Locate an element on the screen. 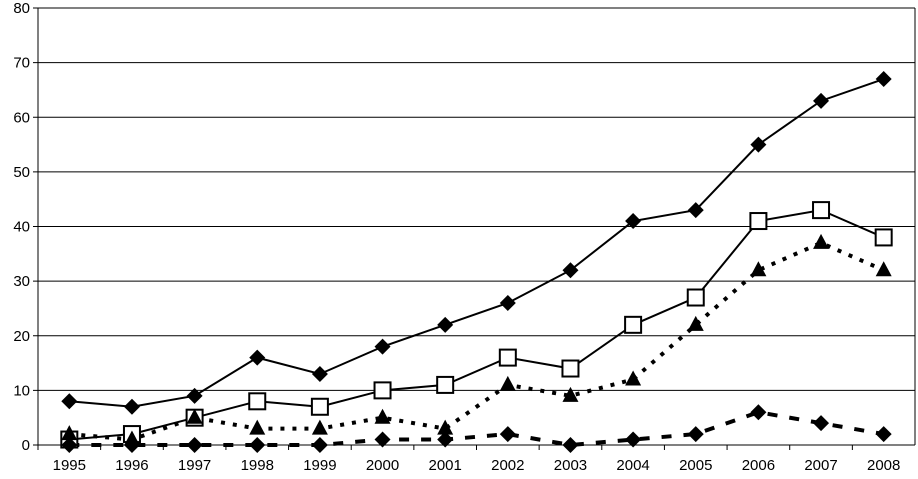 This screenshot has height=479, width=918. x-tick-label: 1995 is located at coordinates (69, 465).